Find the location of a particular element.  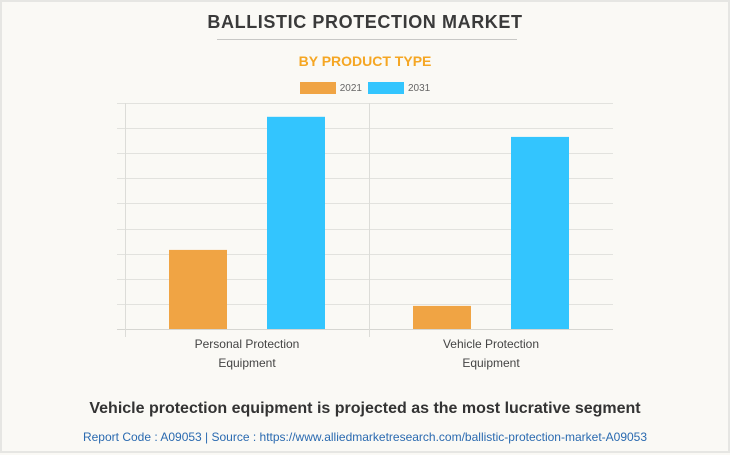

chart-title: BALLISTIC PROTECTION MARKET is located at coordinates (365, 22).